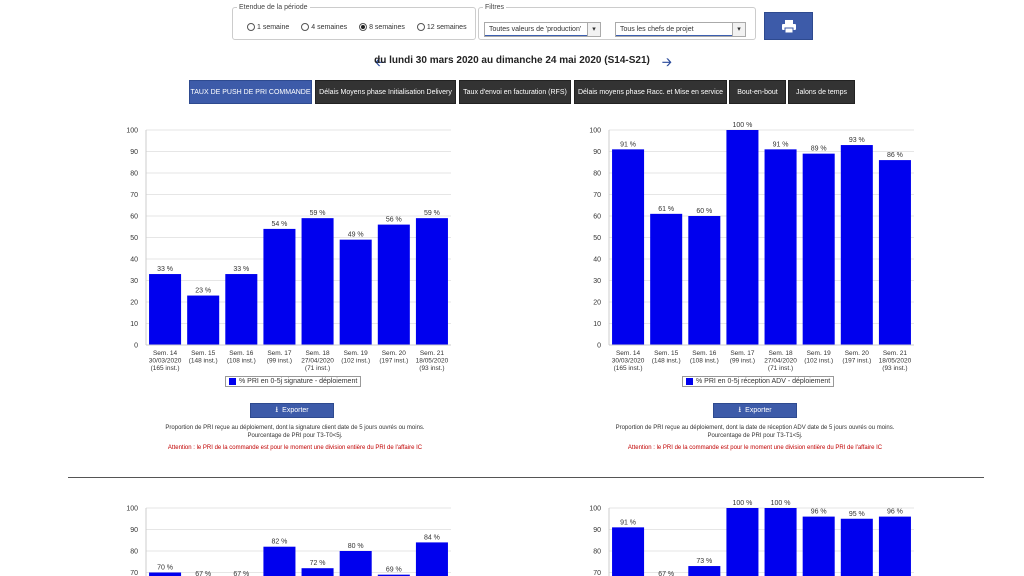  What do you see at coordinates (203, 361) in the screenshot?
I see `x-tick-line: (148 inst.)` at bounding box center [203, 361].